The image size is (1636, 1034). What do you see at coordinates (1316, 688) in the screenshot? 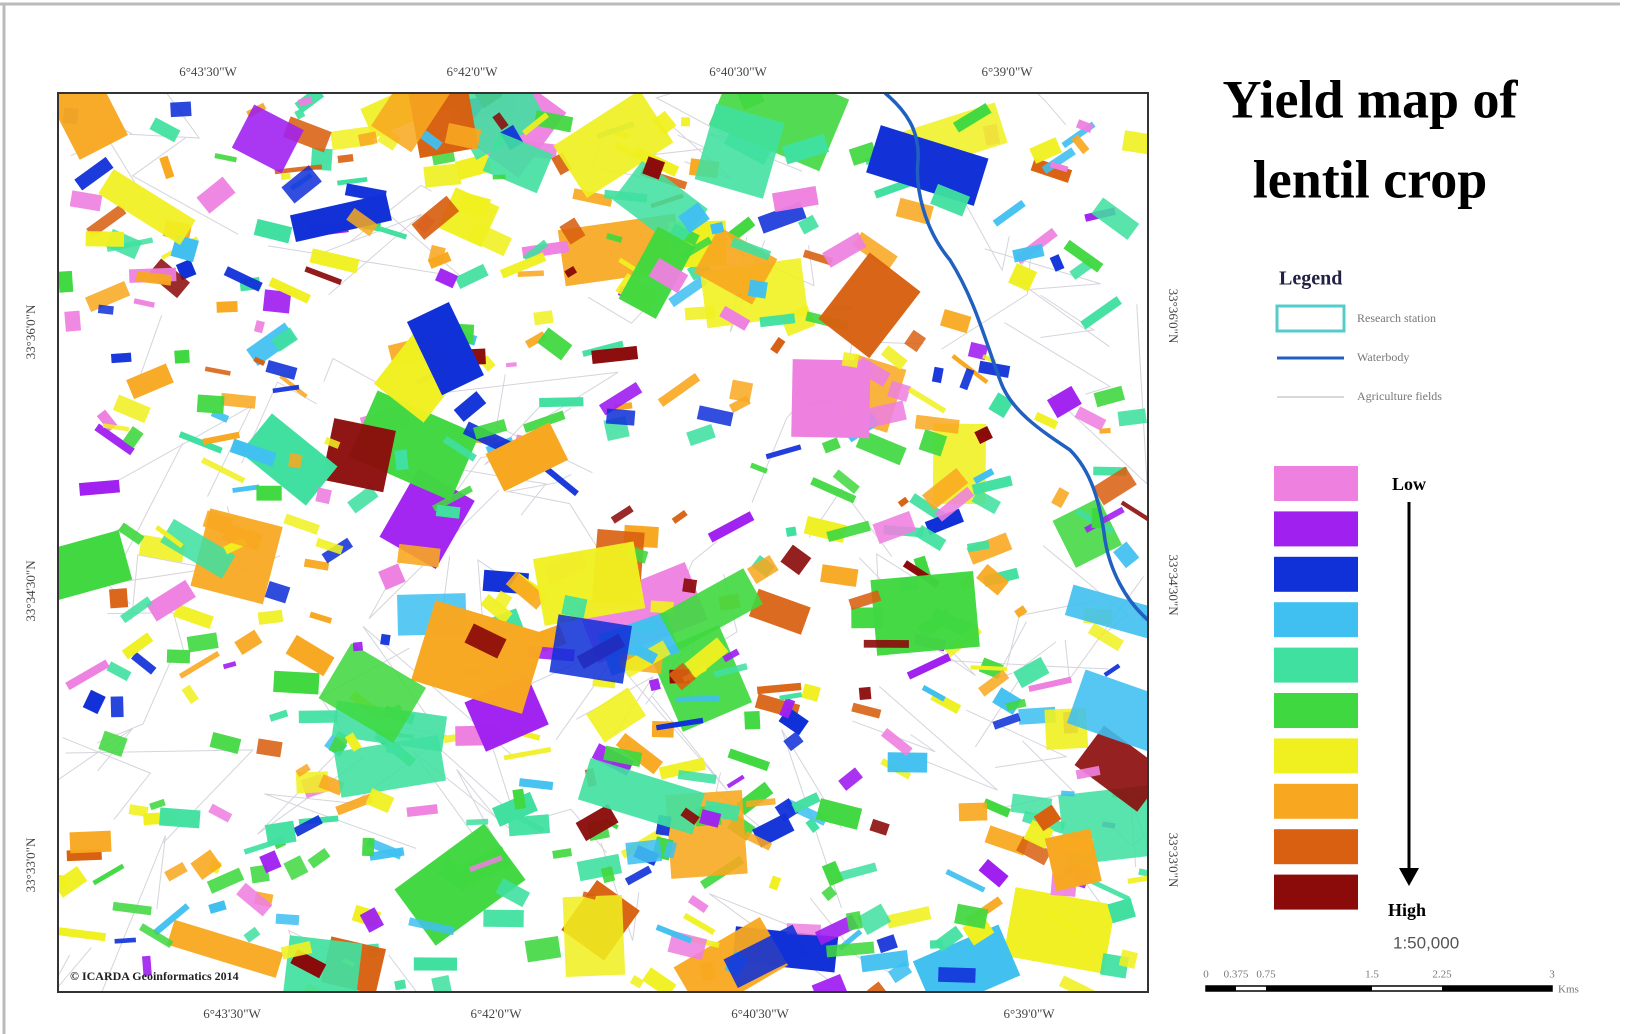
I see `color-ramp` at bounding box center [1316, 688].